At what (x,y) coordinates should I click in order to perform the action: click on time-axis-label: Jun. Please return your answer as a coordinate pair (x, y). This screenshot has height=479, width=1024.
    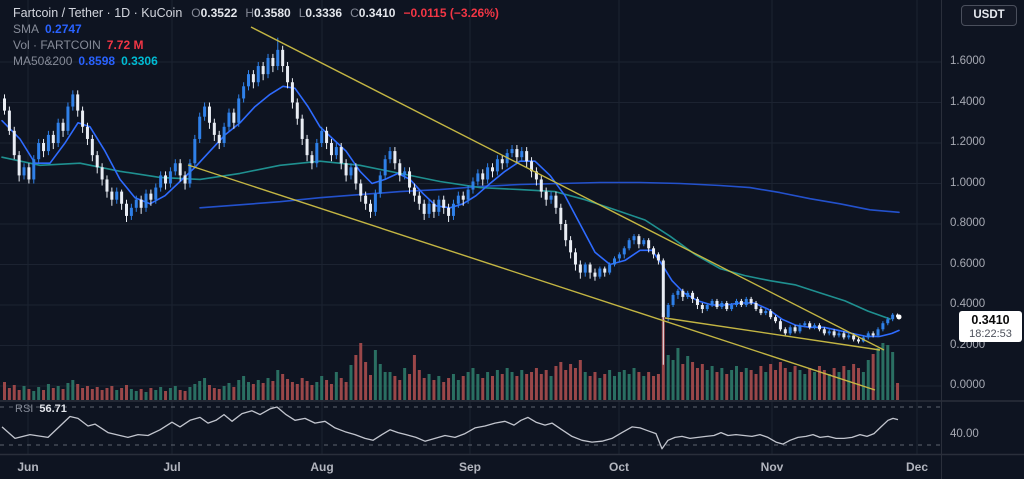
    Looking at the image, I should click on (28, 467).